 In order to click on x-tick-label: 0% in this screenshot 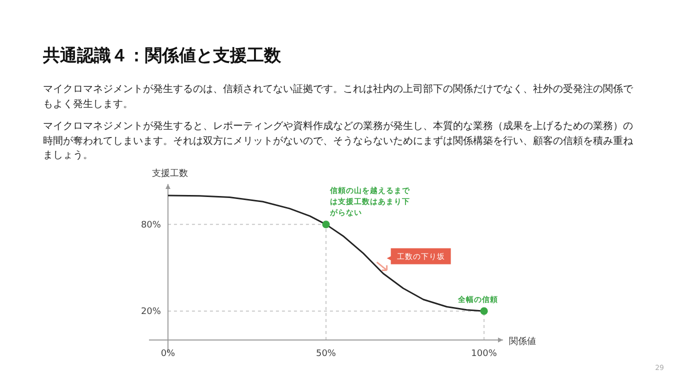, I will do `click(168, 353)`.